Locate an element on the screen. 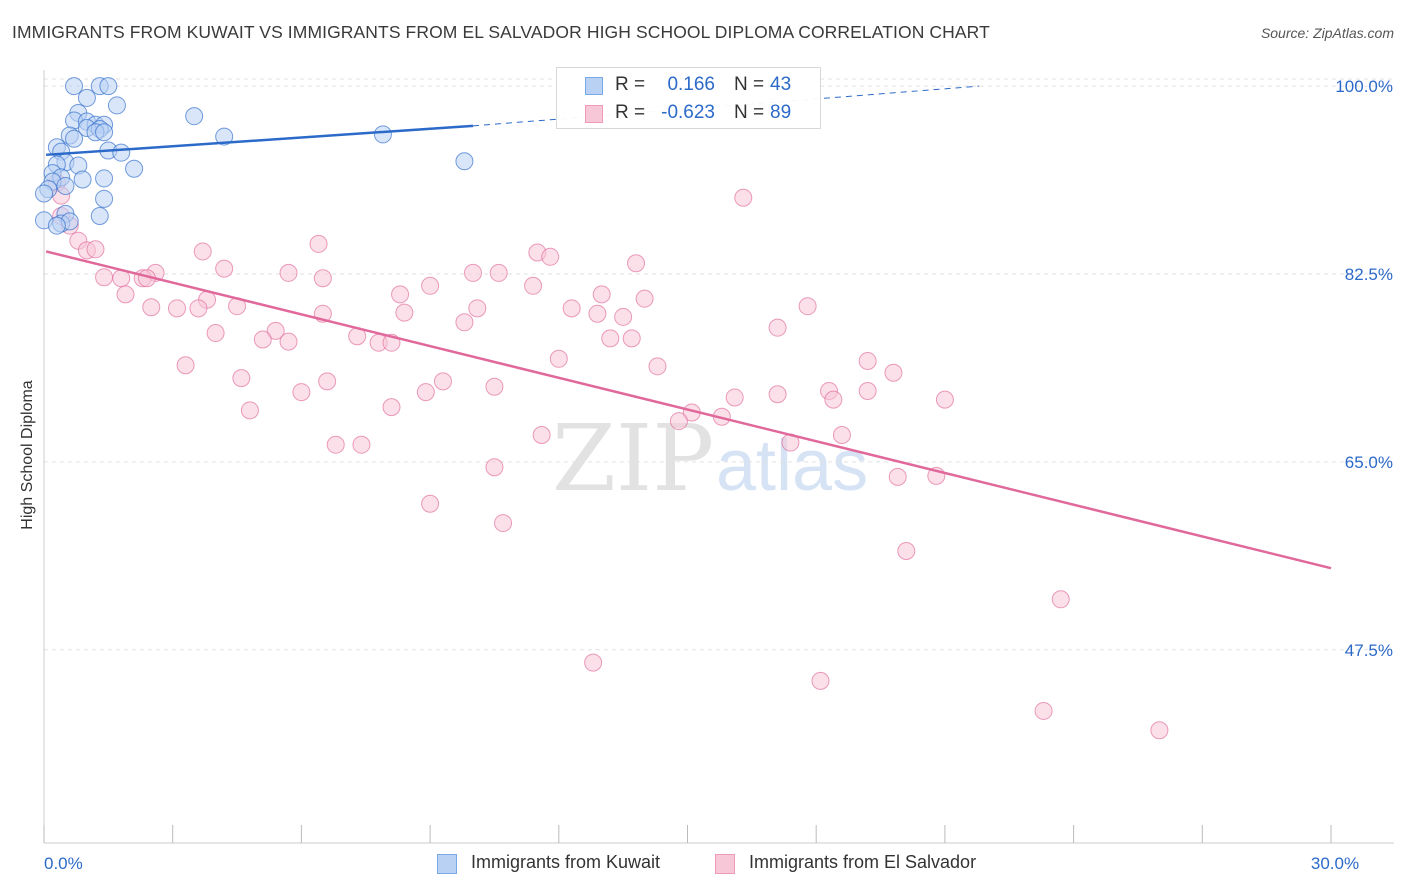 This screenshot has height=892, width=1406. kuwait-swatch is located at coordinates (594, 86).